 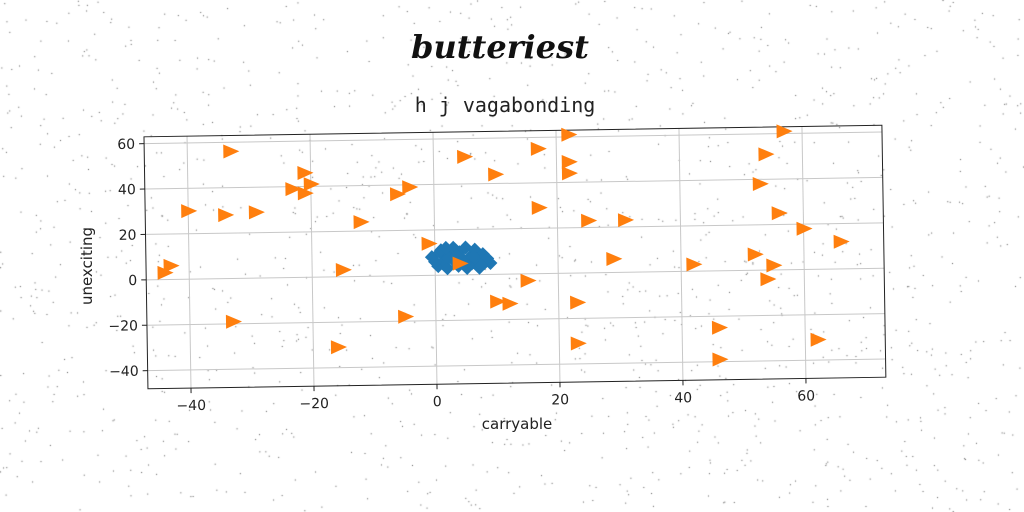 I want to click on y-tick-label: −20, so click(x=123, y=326).